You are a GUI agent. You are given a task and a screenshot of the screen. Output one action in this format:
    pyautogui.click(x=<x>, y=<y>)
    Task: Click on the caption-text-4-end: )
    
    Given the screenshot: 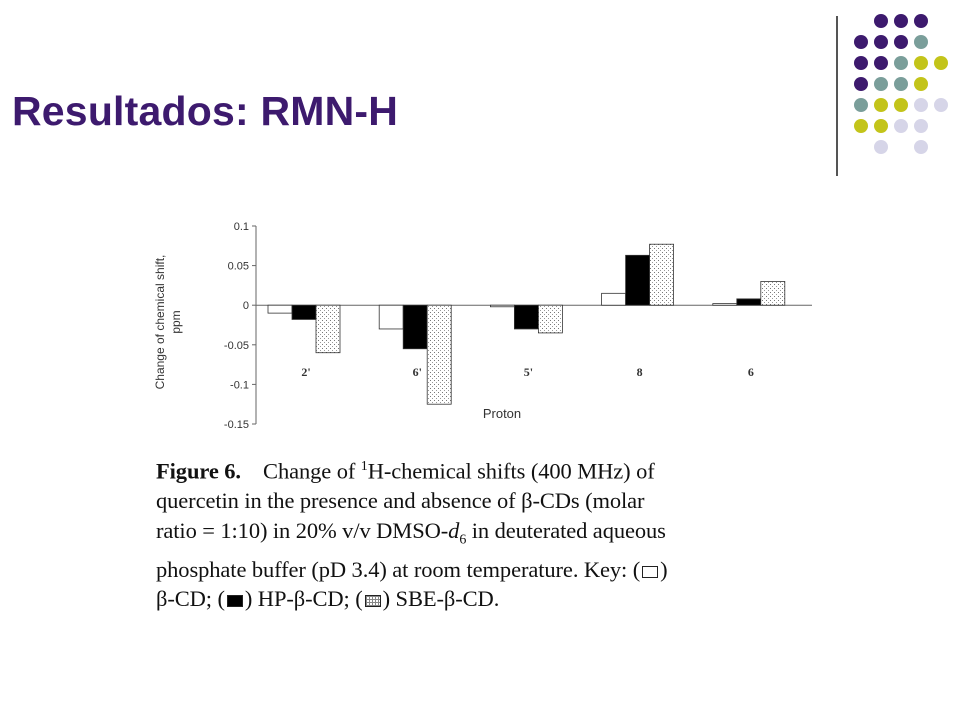 What is the action you would take?
    pyautogui.click(x=664, y=569)
    